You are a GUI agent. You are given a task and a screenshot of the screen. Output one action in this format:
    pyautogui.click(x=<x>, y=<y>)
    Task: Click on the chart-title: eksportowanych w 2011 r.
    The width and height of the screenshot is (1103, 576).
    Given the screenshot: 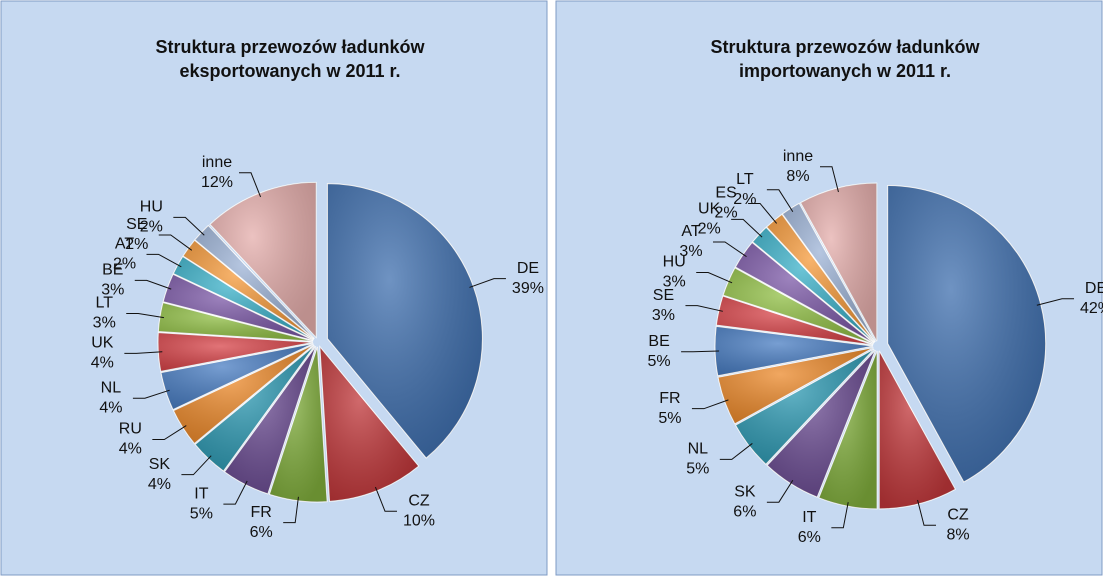 What is the action you would take?
    pyautogui.click(x=289, y=71)
    